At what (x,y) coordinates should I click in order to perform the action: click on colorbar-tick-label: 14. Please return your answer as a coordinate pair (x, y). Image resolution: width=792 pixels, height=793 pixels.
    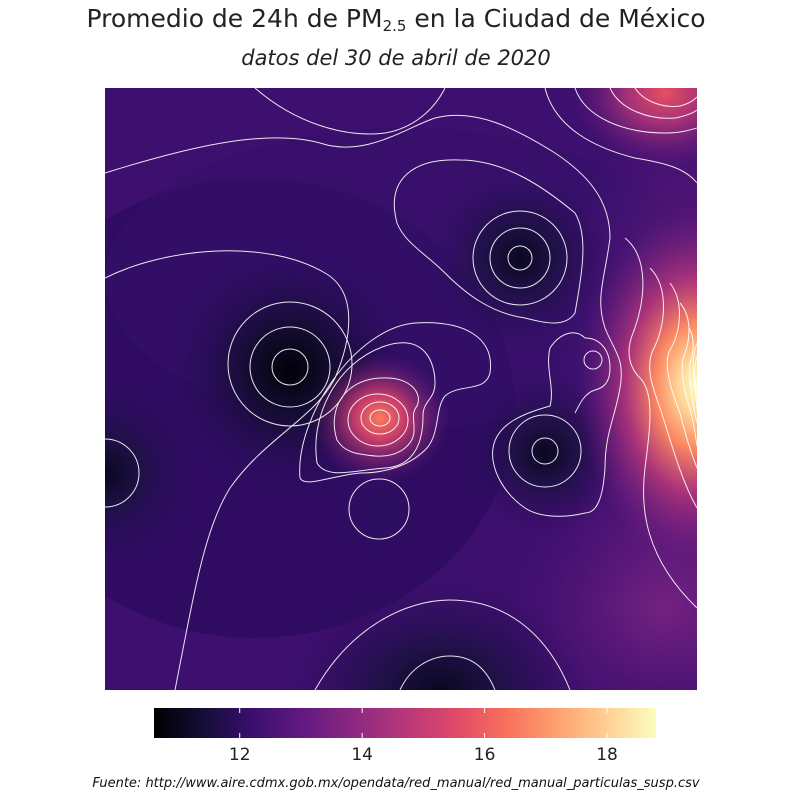
    Looking at the image, I should click on (362, 755).